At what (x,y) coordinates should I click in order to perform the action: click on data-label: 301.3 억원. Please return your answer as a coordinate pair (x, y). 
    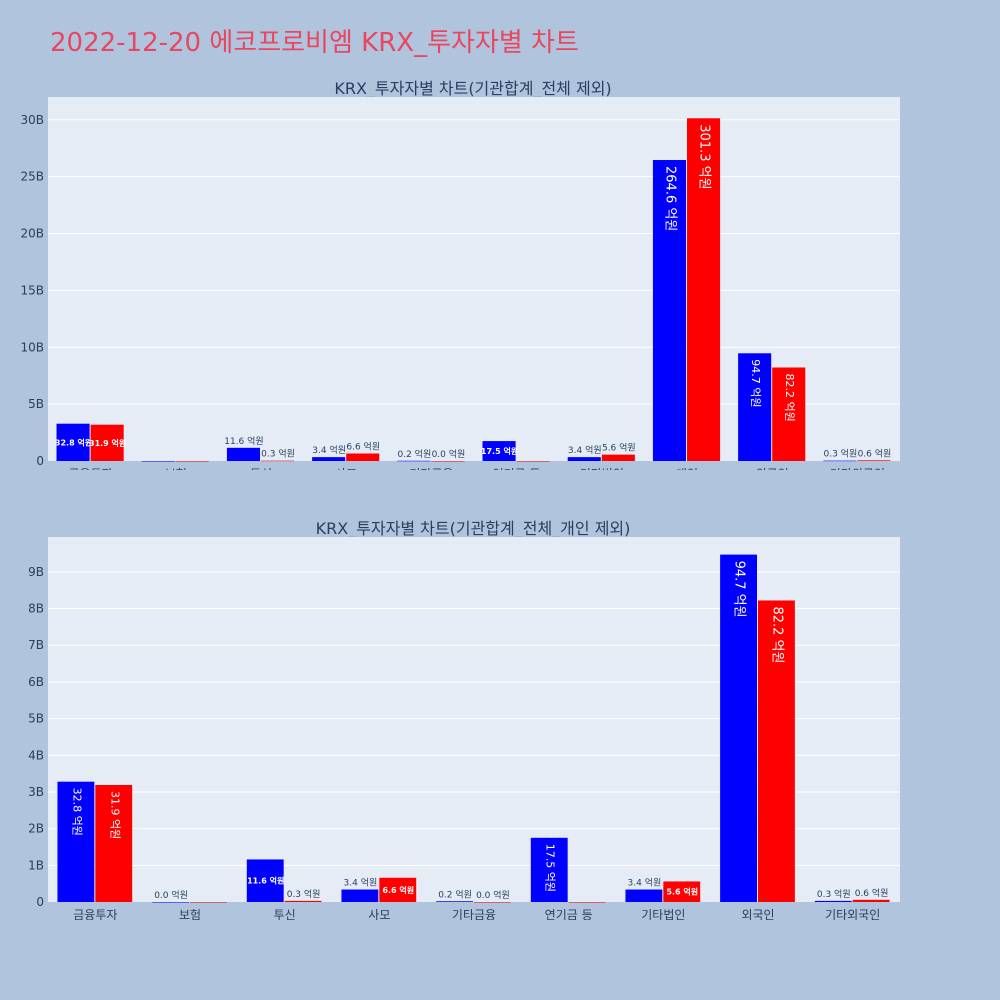
    Looking at the image, I should click on (704, 156).